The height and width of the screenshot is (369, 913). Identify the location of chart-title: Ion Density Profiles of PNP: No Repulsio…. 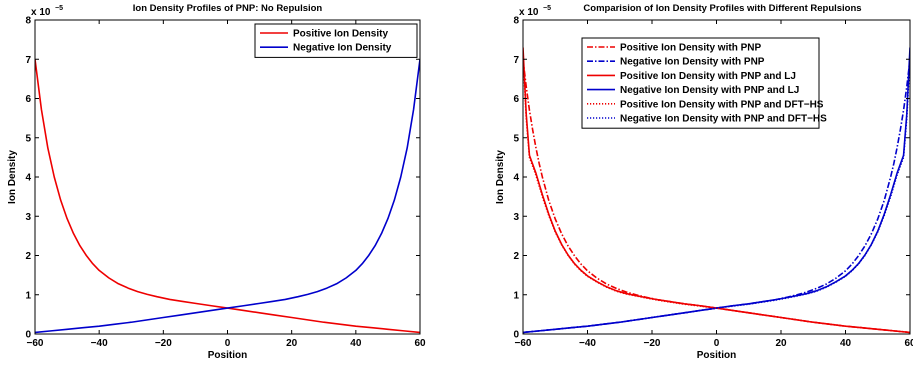
(228, 8).